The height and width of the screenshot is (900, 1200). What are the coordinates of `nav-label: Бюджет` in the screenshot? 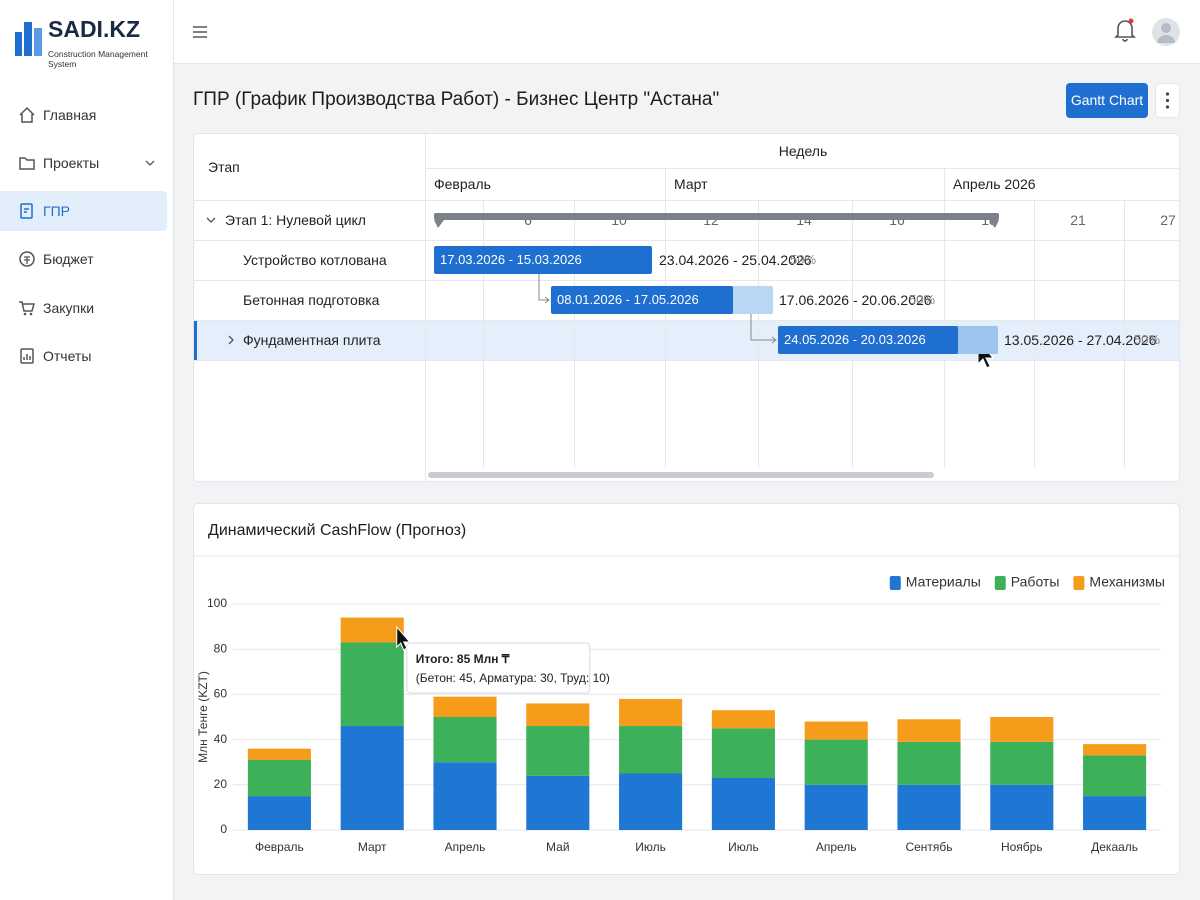 It's located at (68, 259).